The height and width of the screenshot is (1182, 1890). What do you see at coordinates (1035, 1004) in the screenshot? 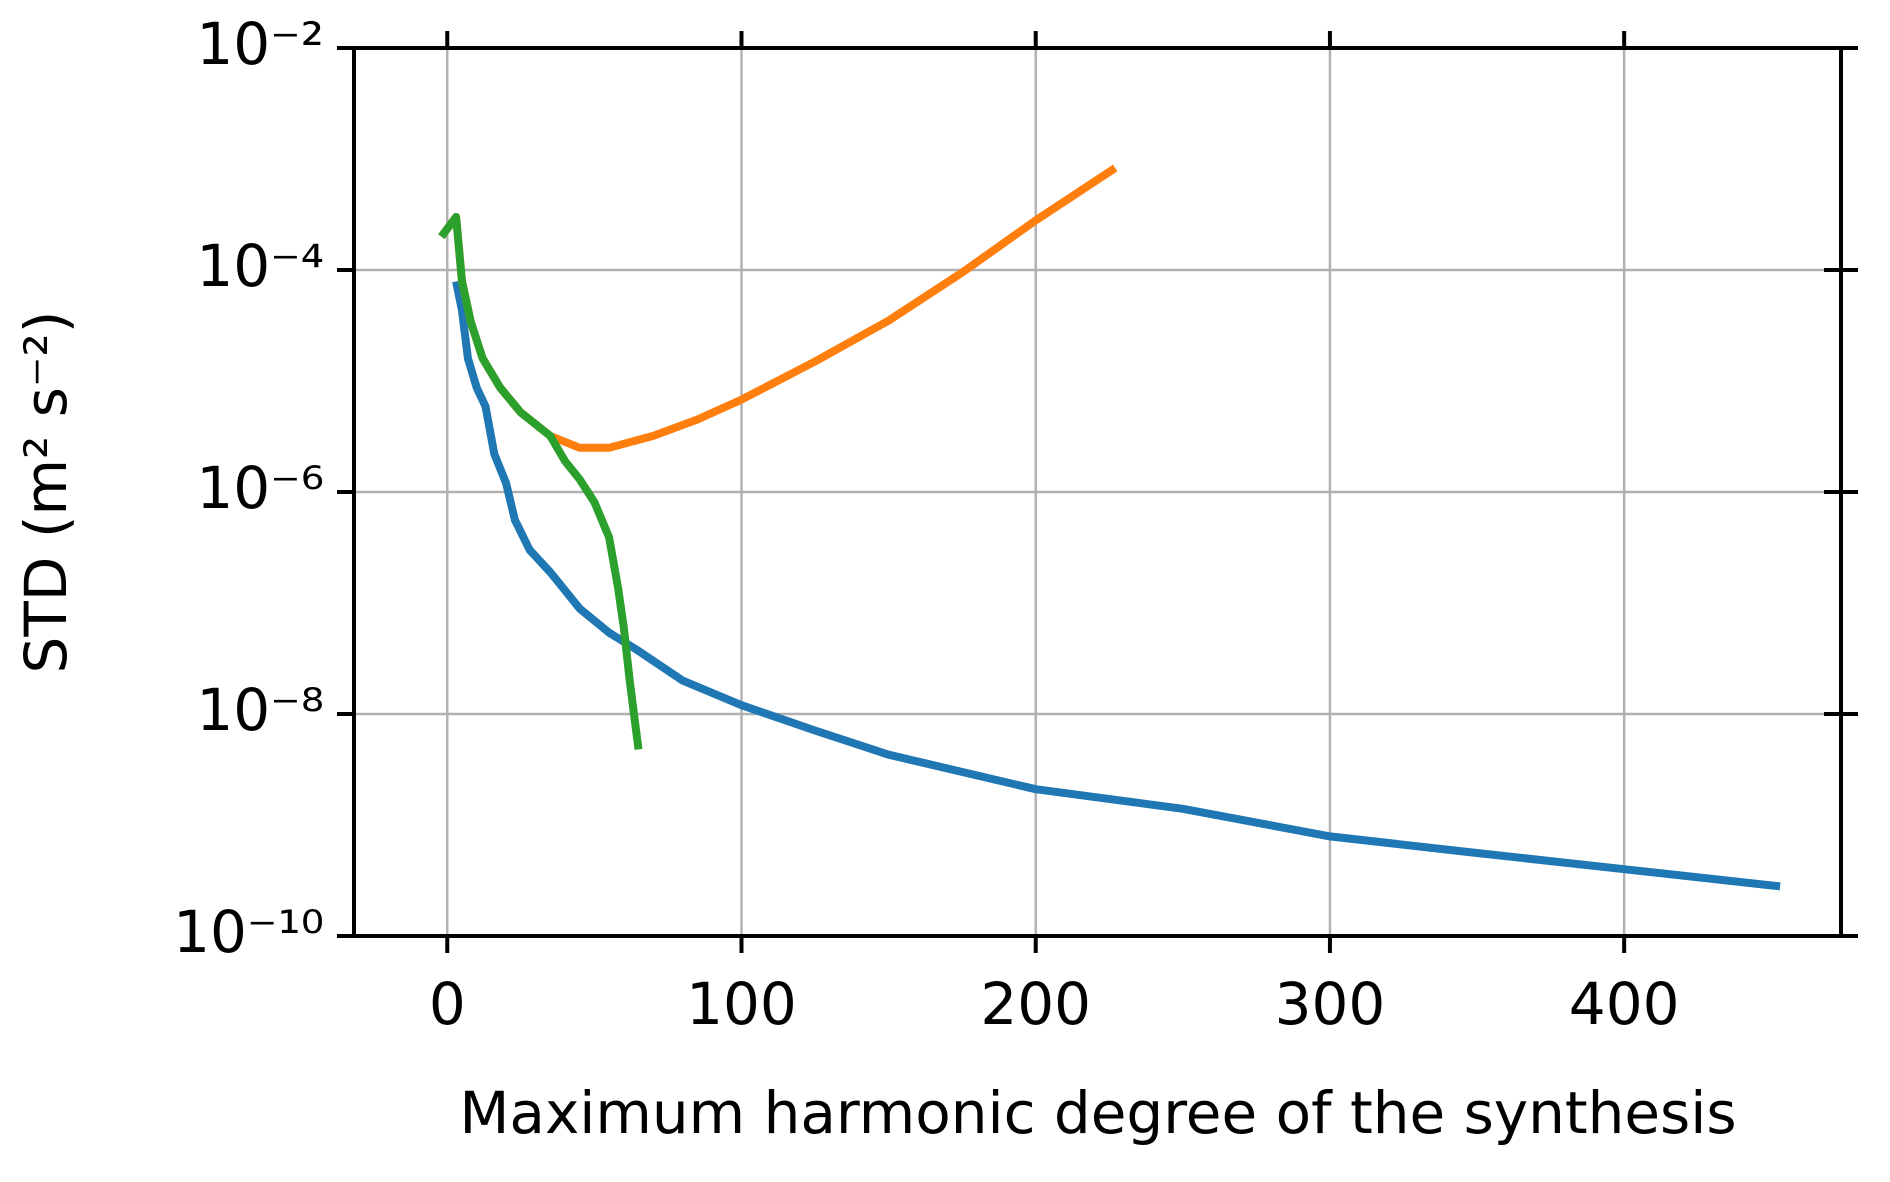
I see `x-tick-label: 200` at bounding box center [1035, 1004].